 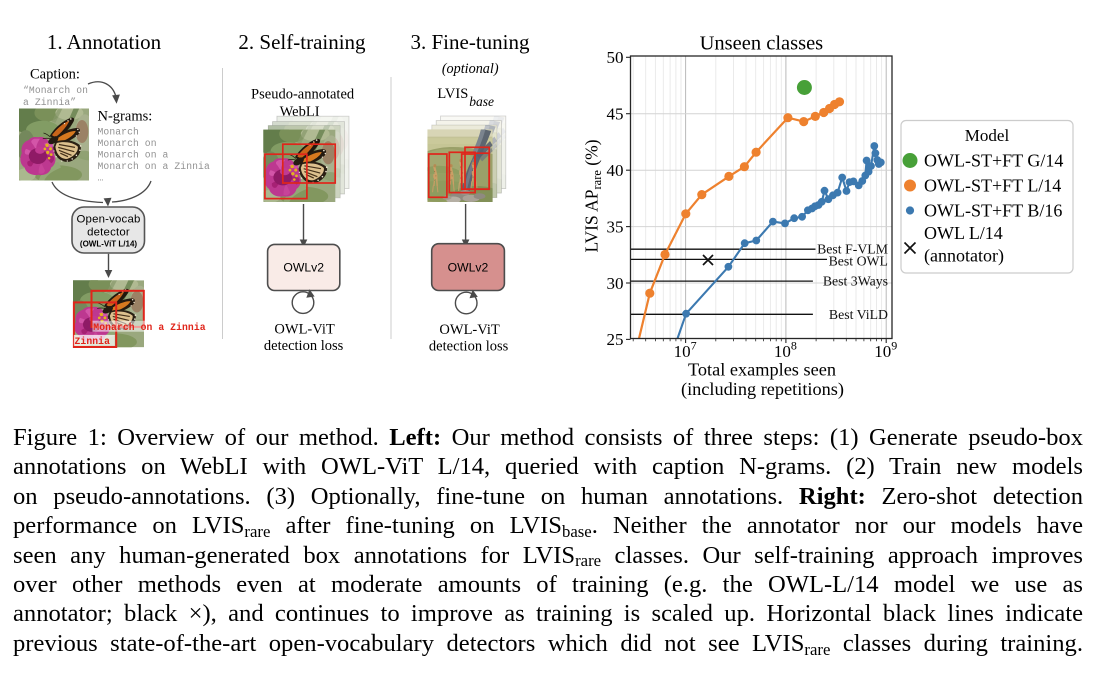 I want to click on svg-text: Best OWL, so click(x=858, y=261).